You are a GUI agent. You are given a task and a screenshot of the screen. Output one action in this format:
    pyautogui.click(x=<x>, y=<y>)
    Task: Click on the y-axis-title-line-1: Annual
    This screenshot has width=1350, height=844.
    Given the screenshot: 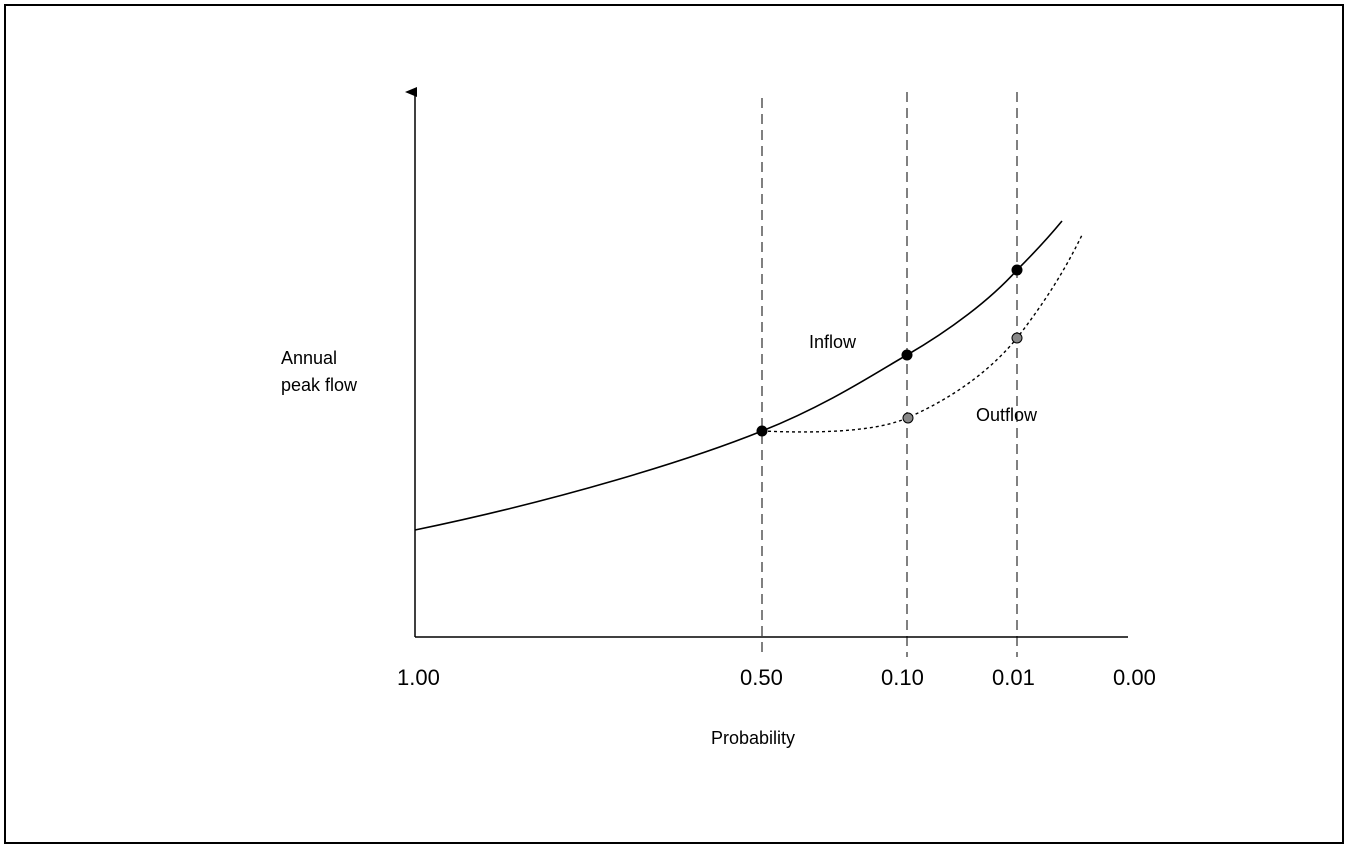 What is the action you would take?
    pyautogui.click(x=309, y=358)
    